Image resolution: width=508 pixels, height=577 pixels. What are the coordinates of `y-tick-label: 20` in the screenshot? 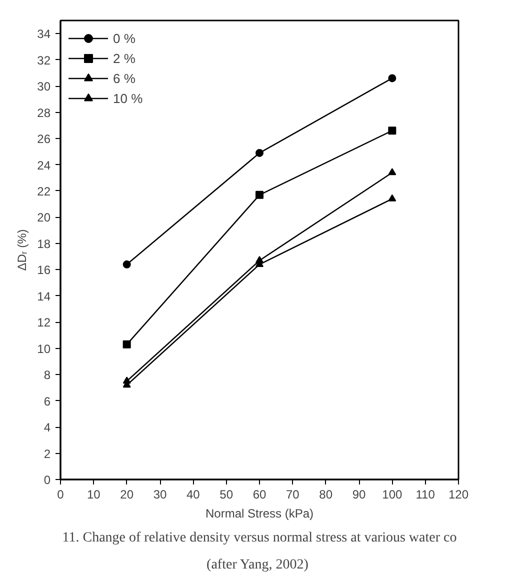 It's located at (44, 217).